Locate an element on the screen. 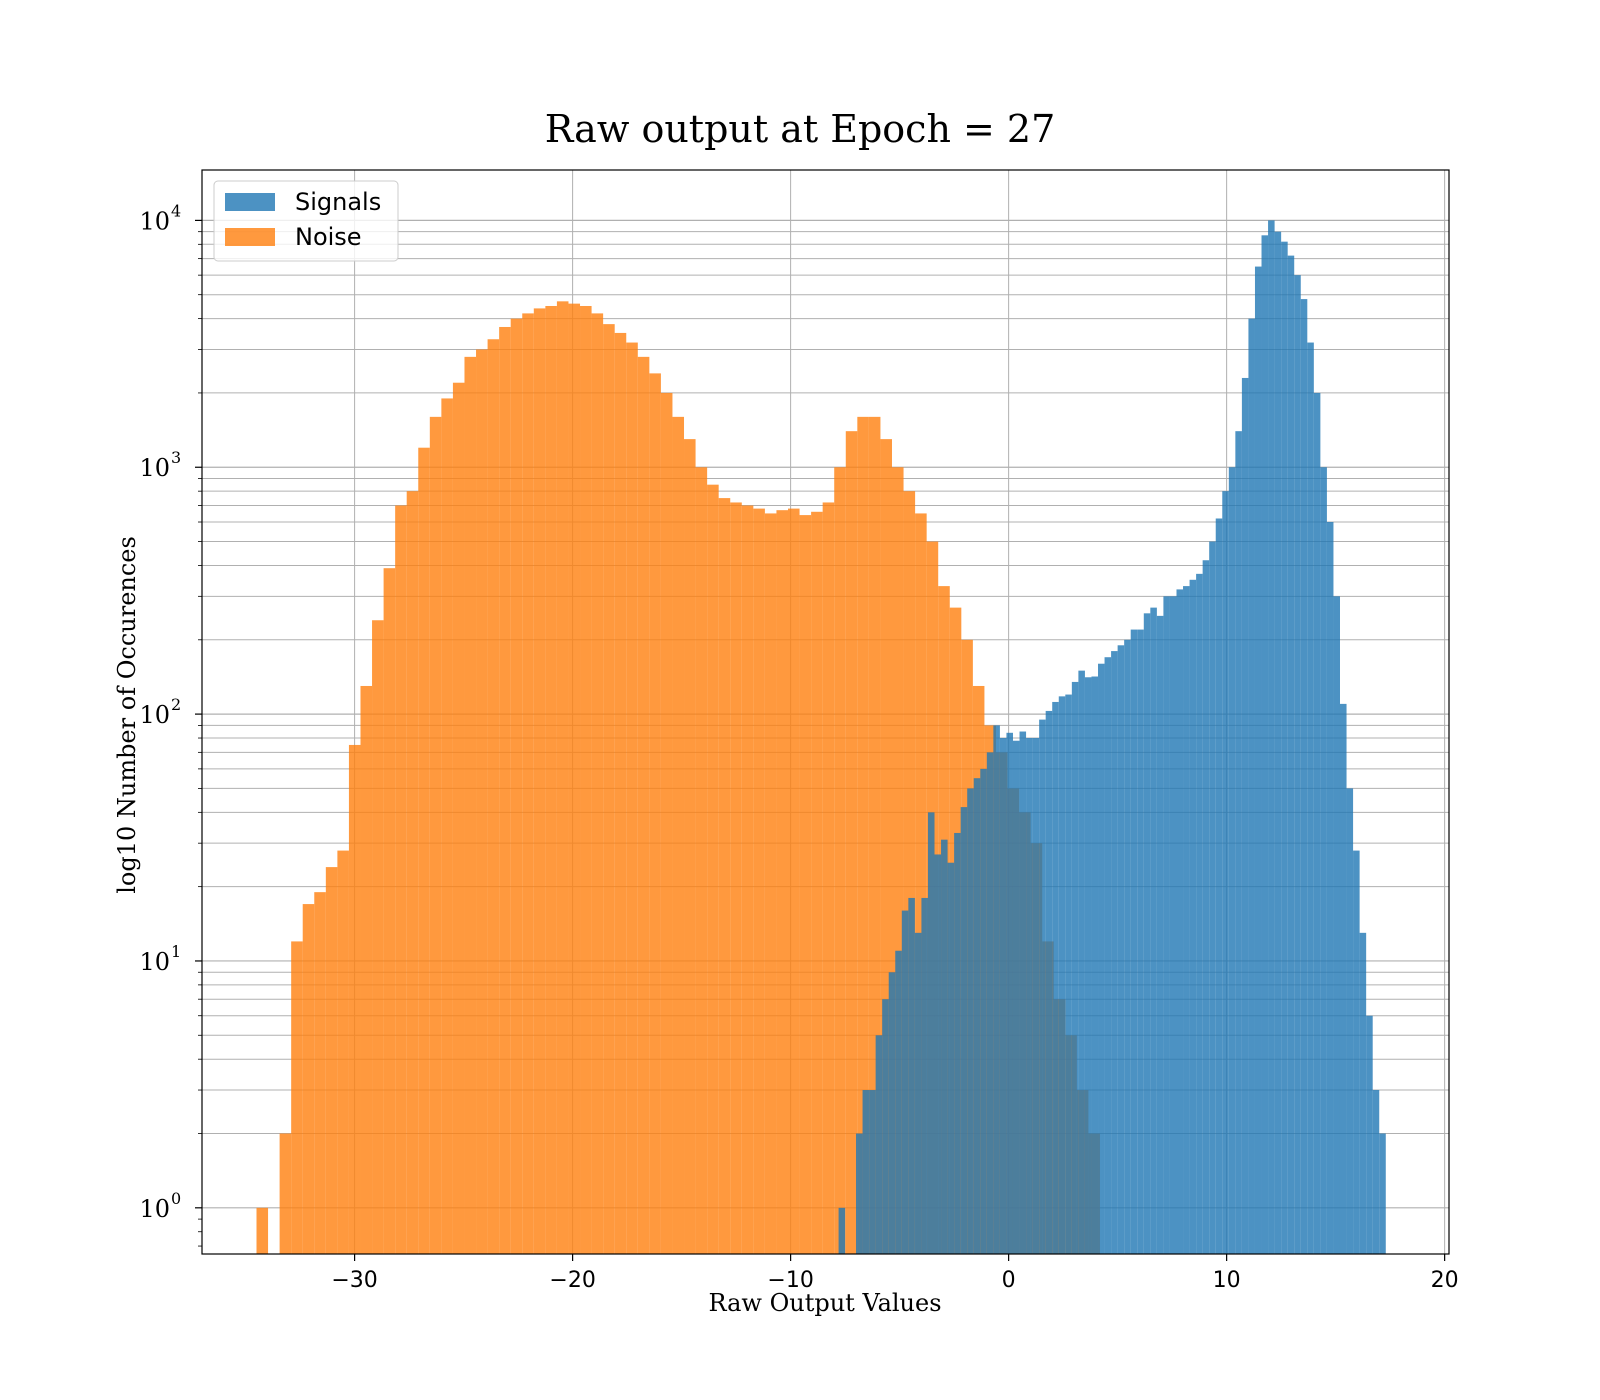 The image size is (1600, 1400). y-tick-exponent: 1 is located at coordinates (176, 951).